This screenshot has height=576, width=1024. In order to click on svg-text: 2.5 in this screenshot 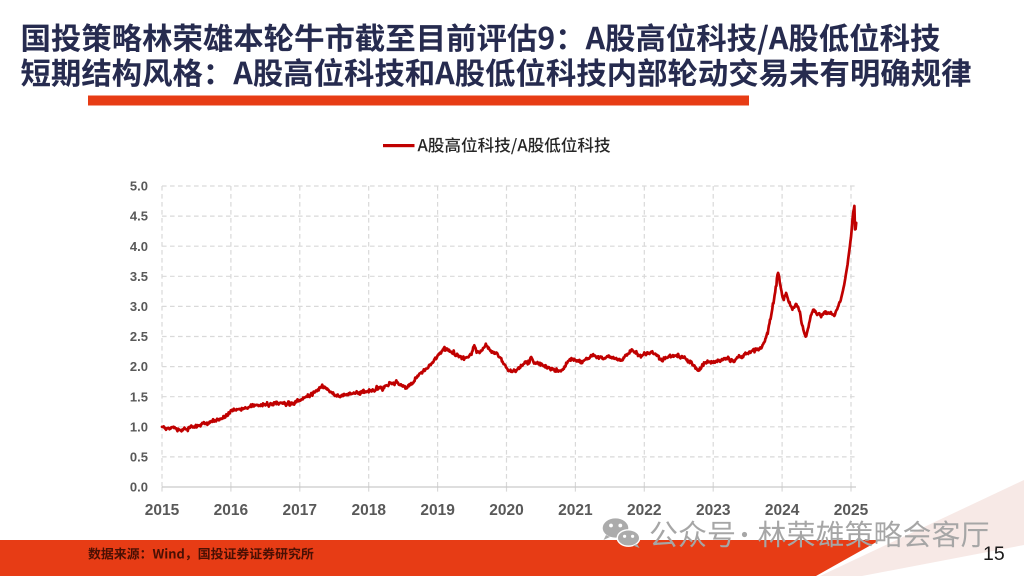, I will do `click(139, 336)`.